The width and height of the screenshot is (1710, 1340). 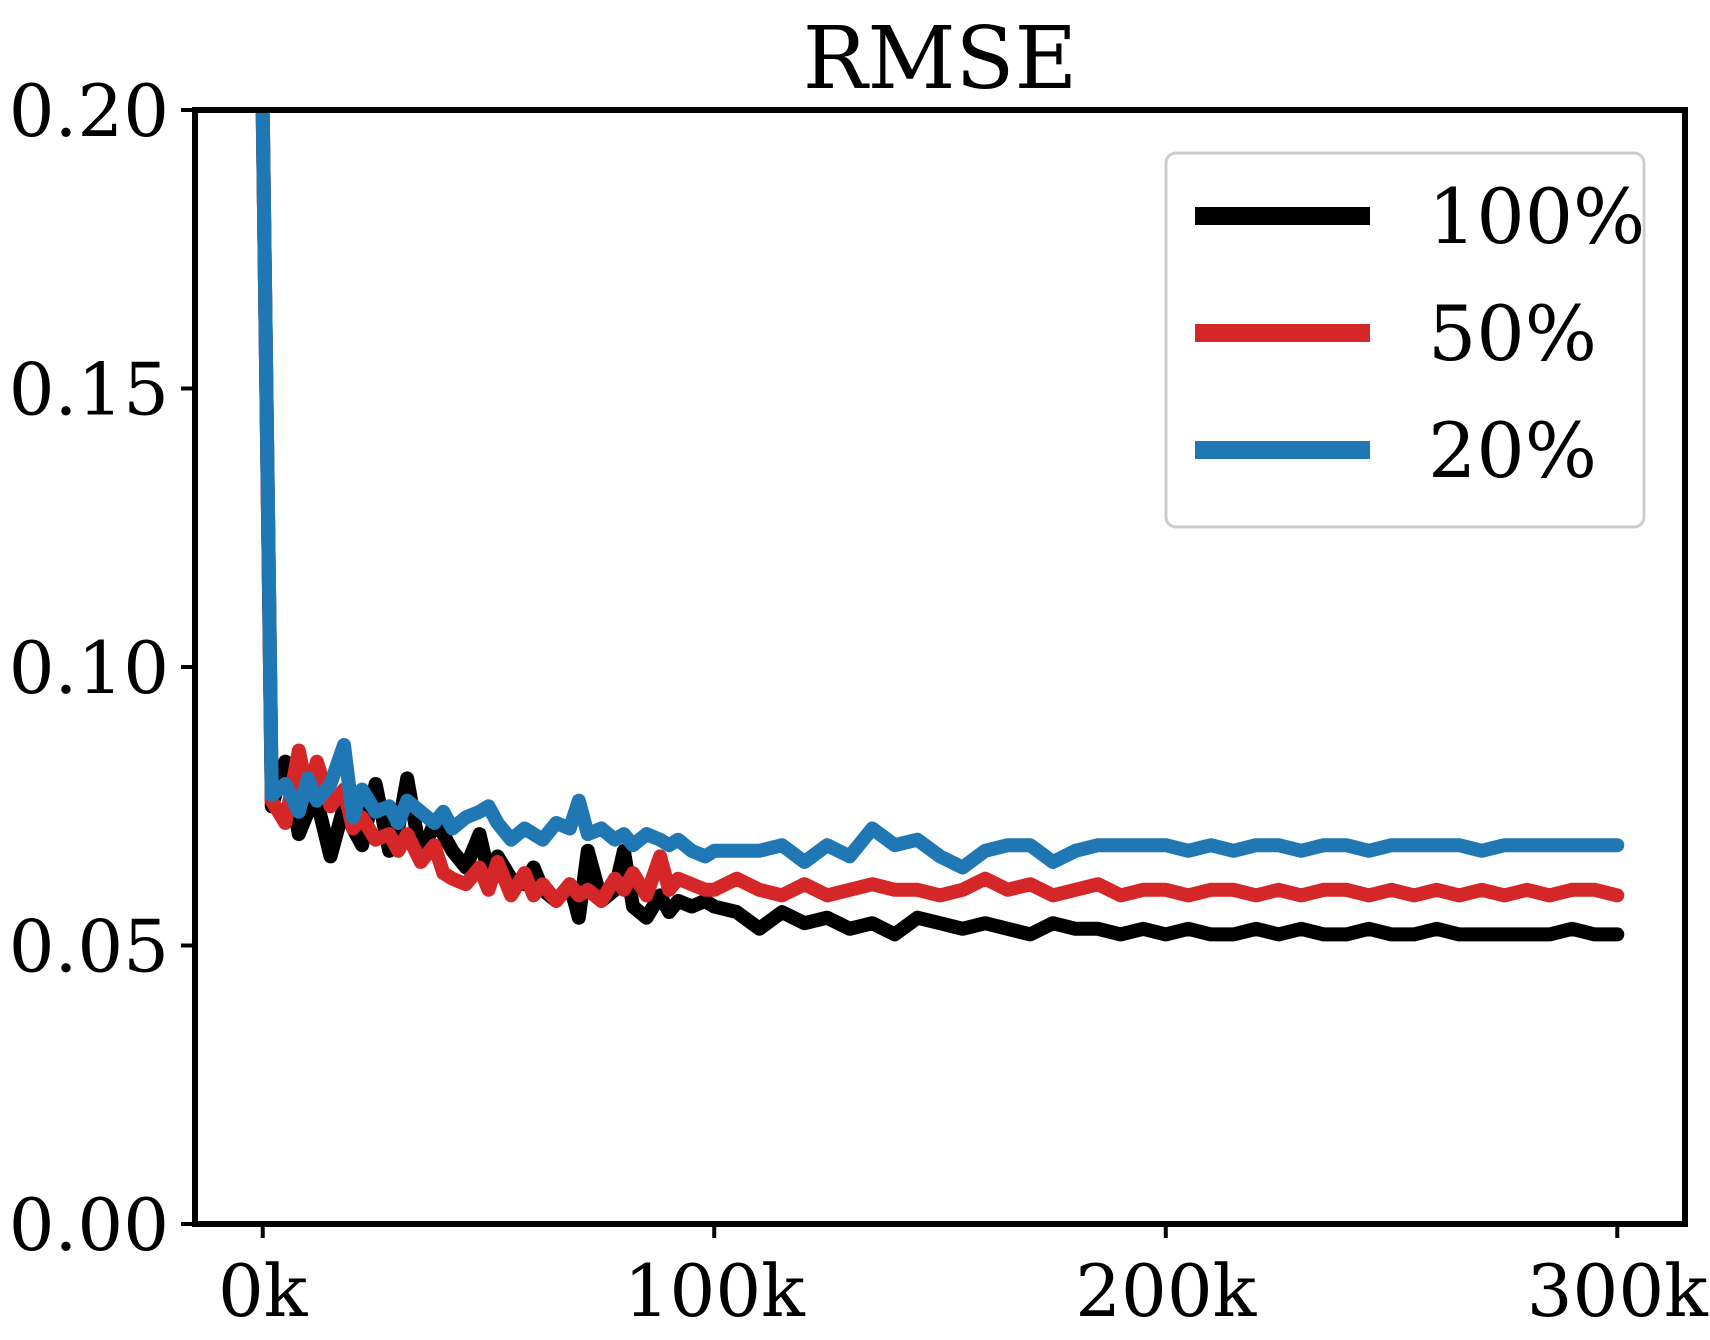 What do you see at coordinates (89, 1225) in the screenshot?
I see `y-tick-label: 0.00` at bounding box center [89, 1225].